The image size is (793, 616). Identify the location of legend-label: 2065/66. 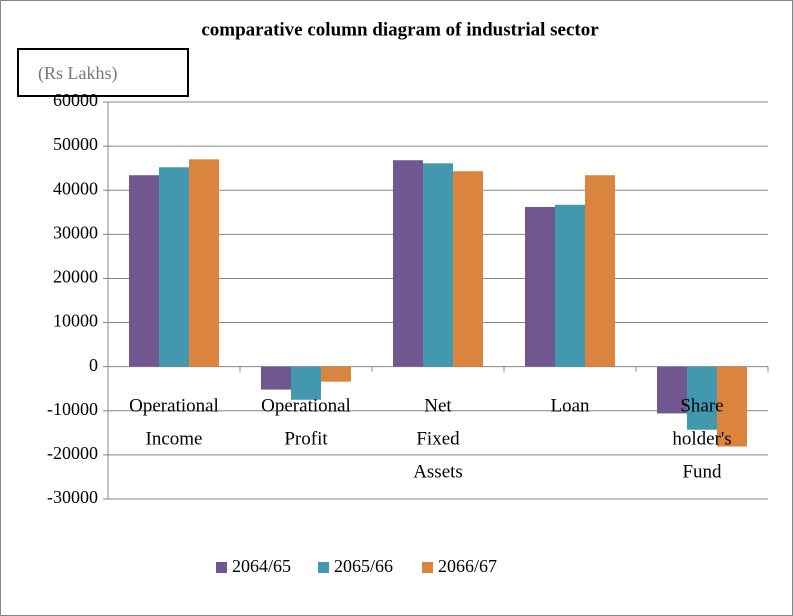
(363, 566).